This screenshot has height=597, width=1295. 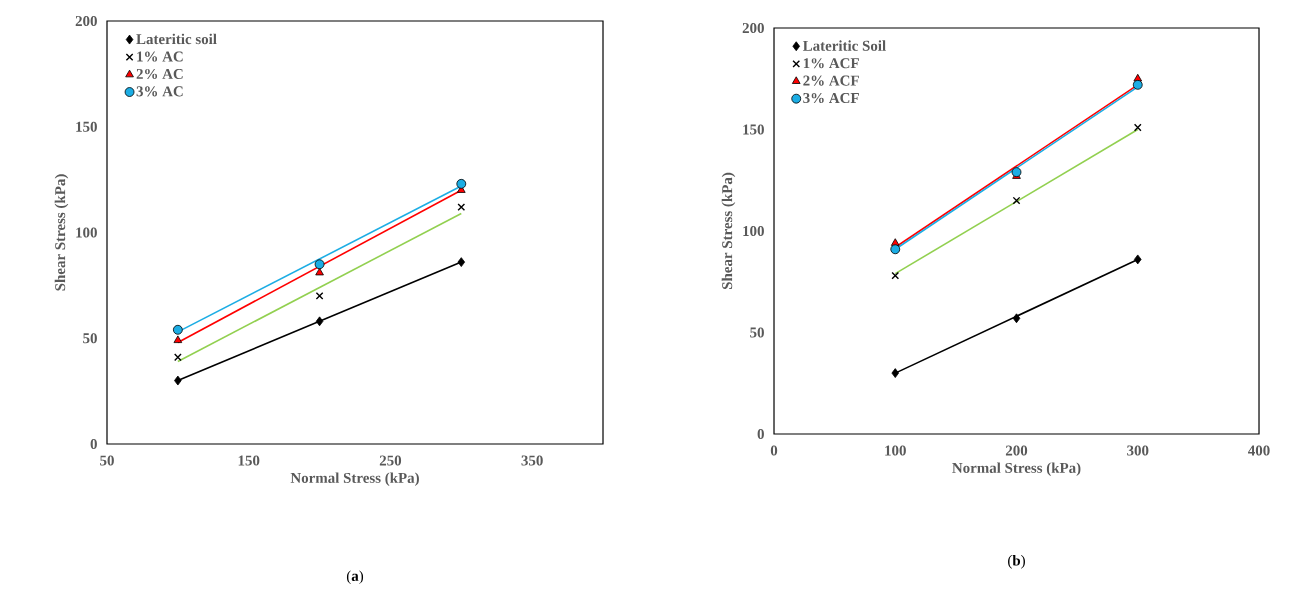 I want to click on legend-label: Lateritic soil, so click(x=176, y=39).